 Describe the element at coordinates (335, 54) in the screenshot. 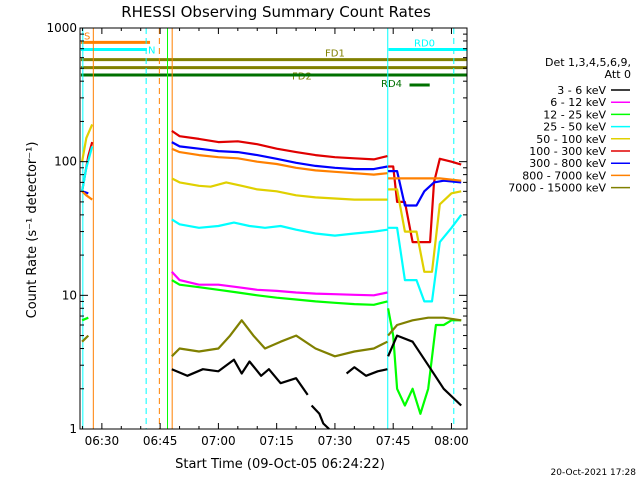

I see `flag-label: FD1` at that location.